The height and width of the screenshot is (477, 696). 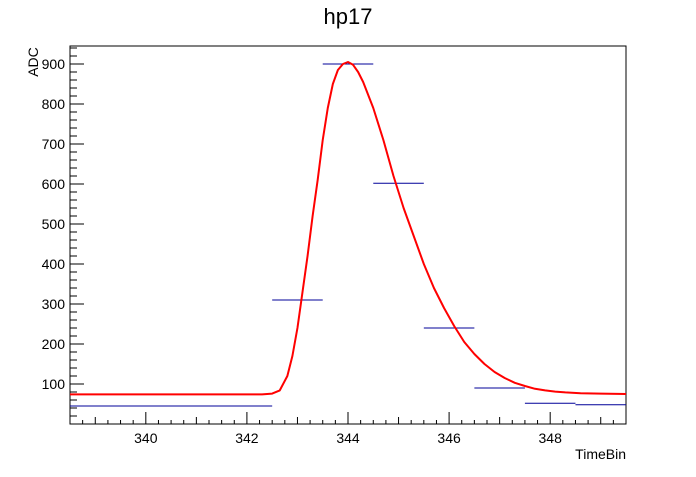 What do you see at coordinates (63, 236) in the screenshot?
I see `y-axis-ticks: 100 200 300 400 500 600 700 800 900` at bounding box center [63, 236].